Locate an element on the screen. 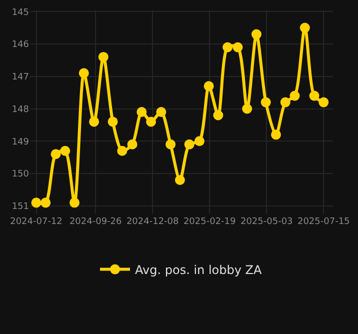  y-tick-label: 149 is located at coordinates (21, 142).